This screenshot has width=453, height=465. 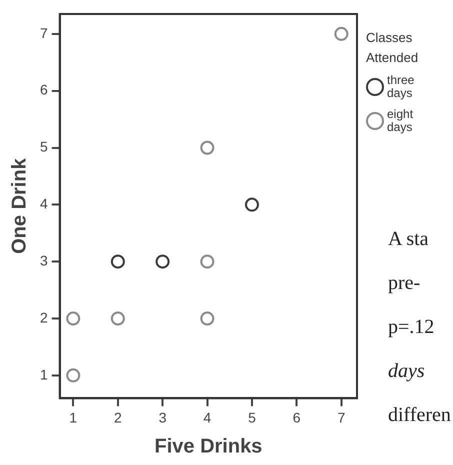 I want to click on y-tick-label: 1, so click(x=44, y=374).